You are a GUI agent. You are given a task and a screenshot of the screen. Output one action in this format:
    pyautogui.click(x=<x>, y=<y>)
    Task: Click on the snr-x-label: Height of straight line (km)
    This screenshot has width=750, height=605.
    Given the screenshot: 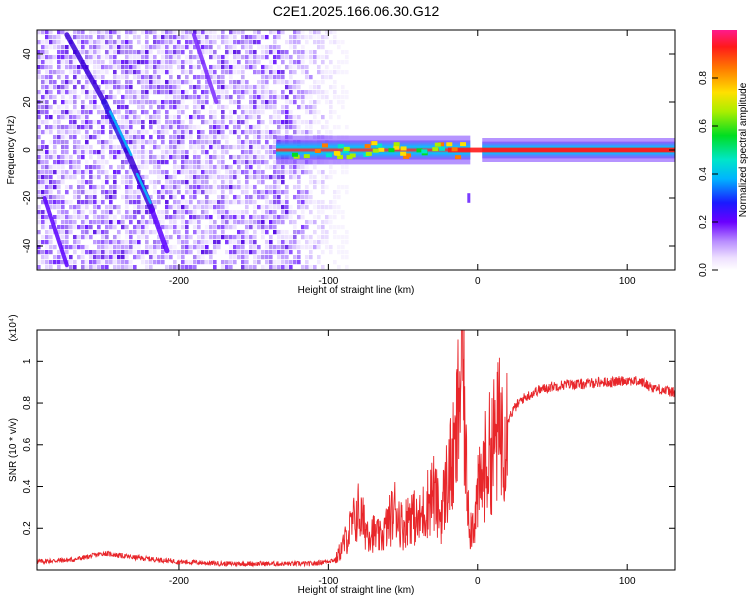 What is the action you would take?
    pyautogui.click(x=356, y=590)
    